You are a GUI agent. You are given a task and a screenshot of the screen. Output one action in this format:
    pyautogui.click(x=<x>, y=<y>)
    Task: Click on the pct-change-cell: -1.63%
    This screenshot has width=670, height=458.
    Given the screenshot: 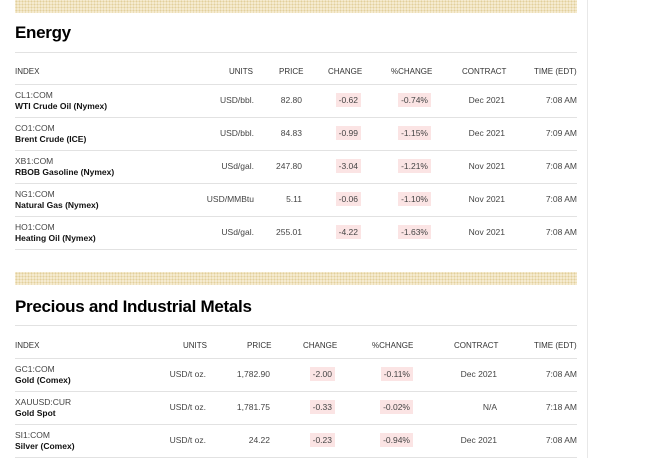 What is the action you would take?
    pyautogui.click(x=414, y=232)
    